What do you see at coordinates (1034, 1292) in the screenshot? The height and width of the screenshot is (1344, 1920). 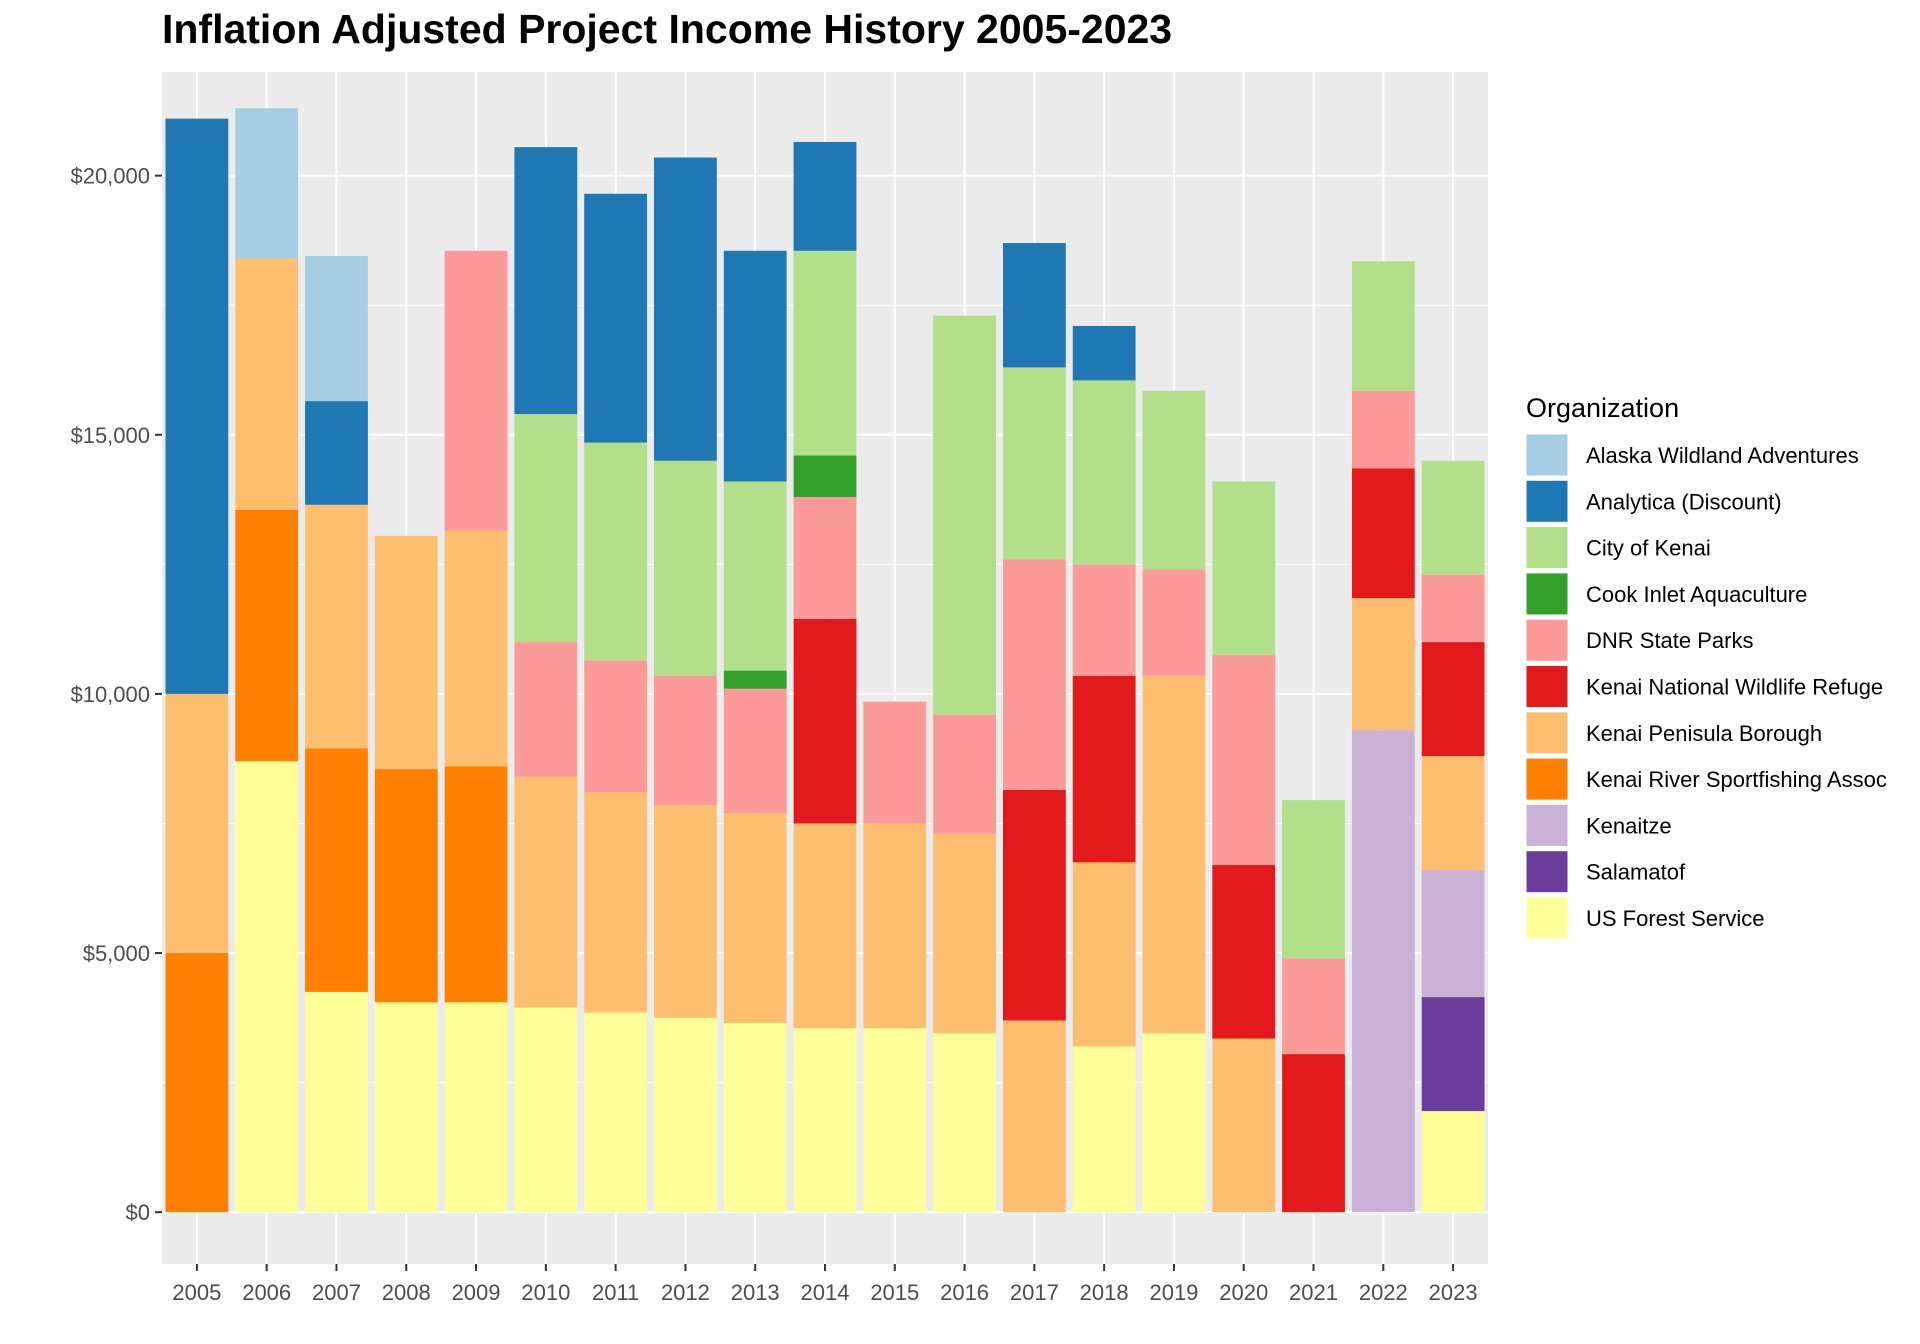 I see `x-tick-label: 2017` at bounding box center [1034, 1292].